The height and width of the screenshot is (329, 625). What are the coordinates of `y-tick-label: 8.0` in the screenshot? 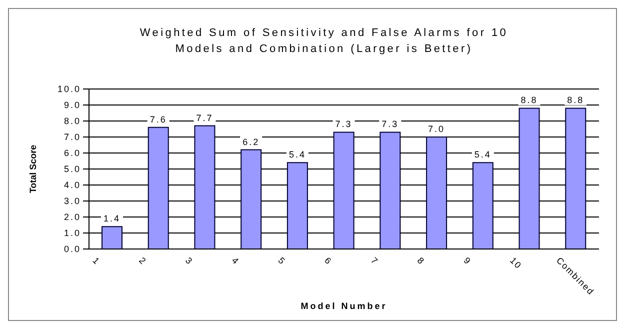 It's located at (72, 121).